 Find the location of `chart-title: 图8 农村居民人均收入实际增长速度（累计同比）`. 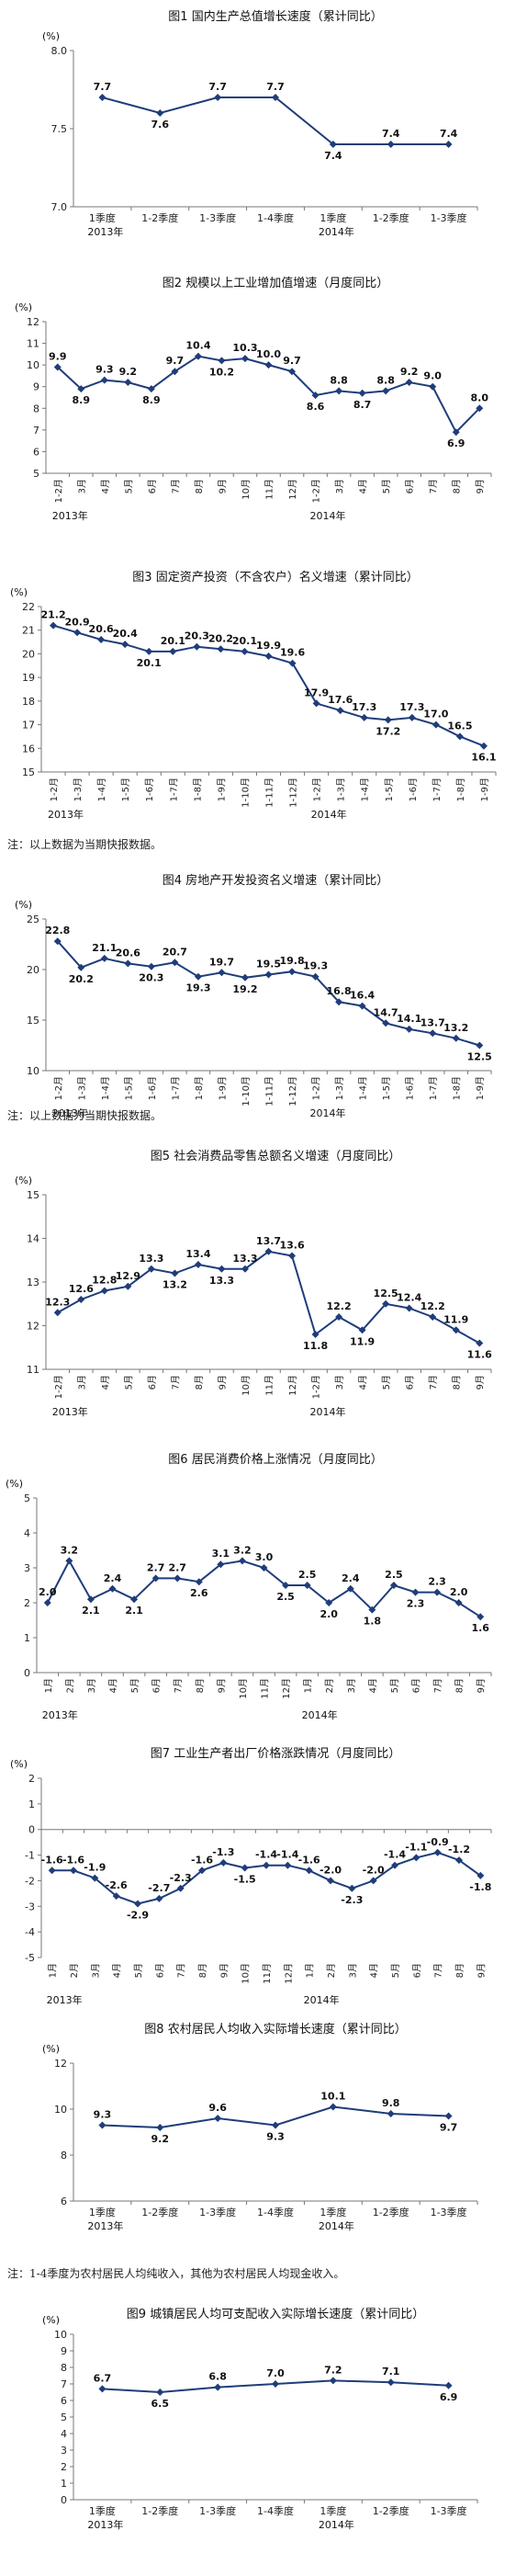

chart-title: 图8 农村居民人均收入实际增长速度（累计同比） is located at coordinates (275, 2030).